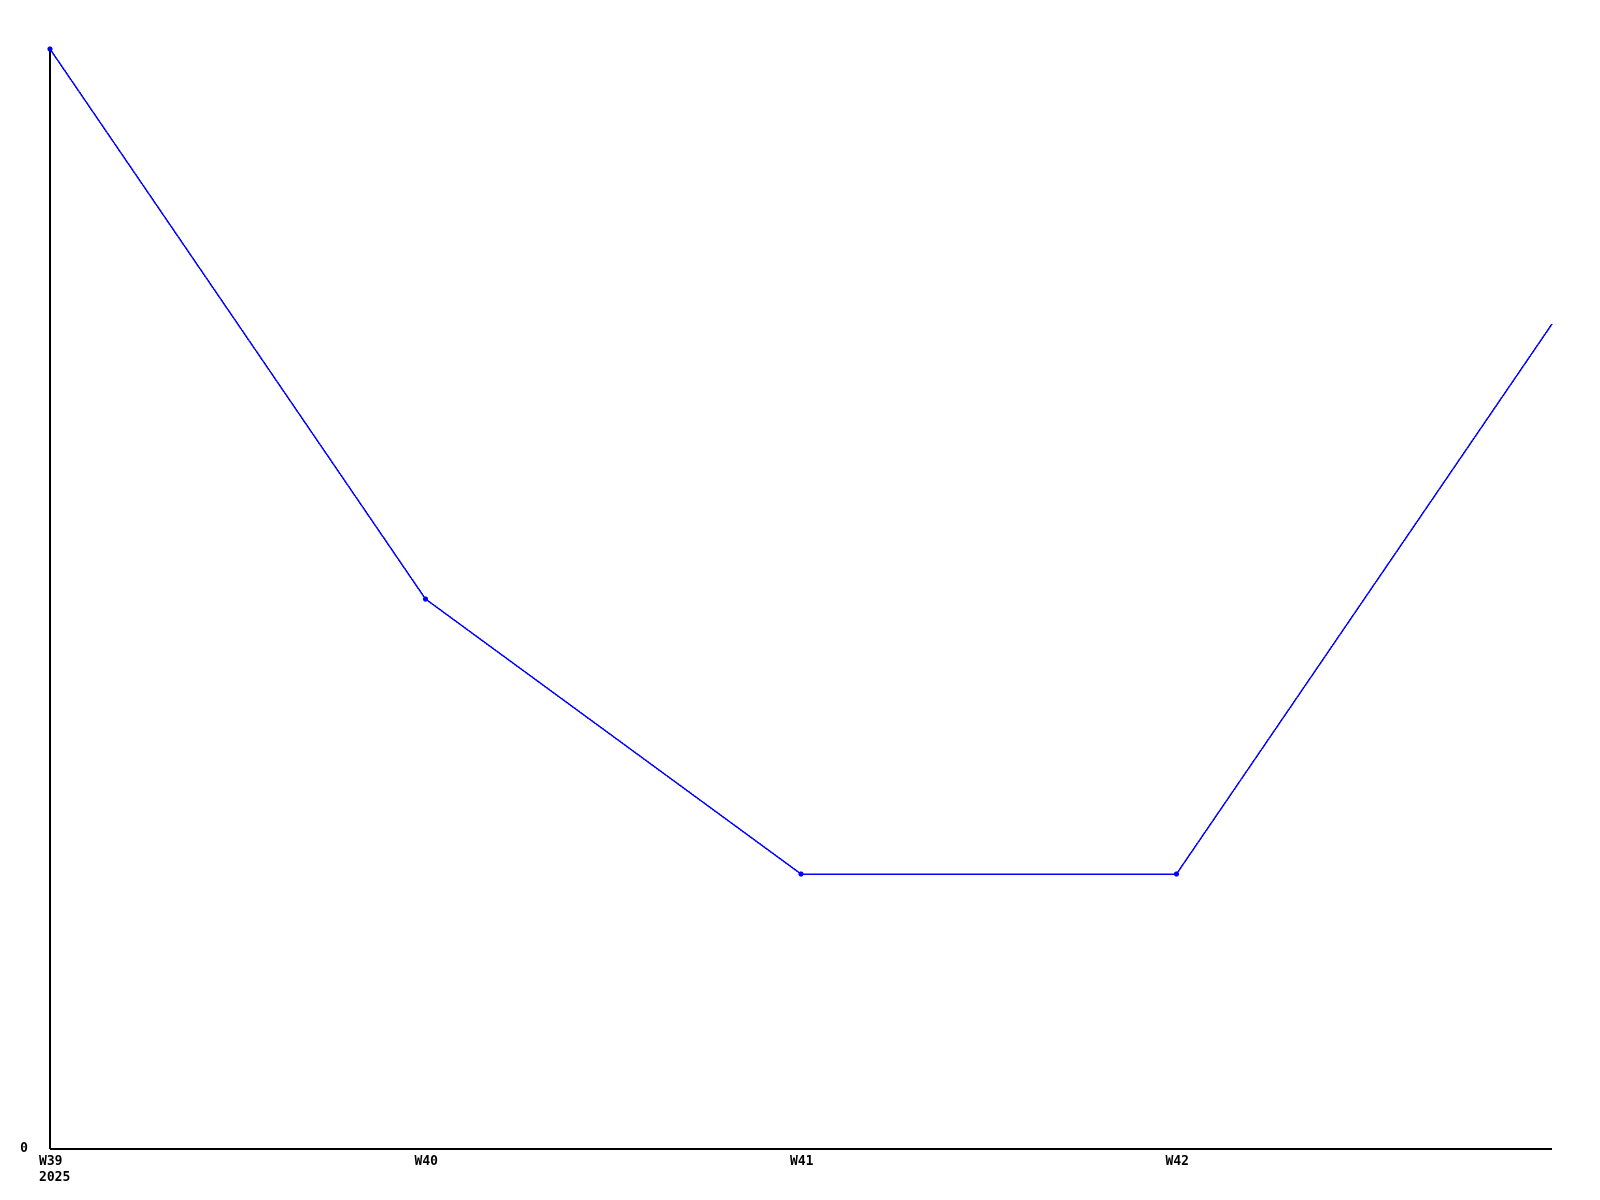 Image resolution: width=1600 pixels, height=1200 pixels. I want to click on y-axis-tick-label: 0, so click(24, 1148).